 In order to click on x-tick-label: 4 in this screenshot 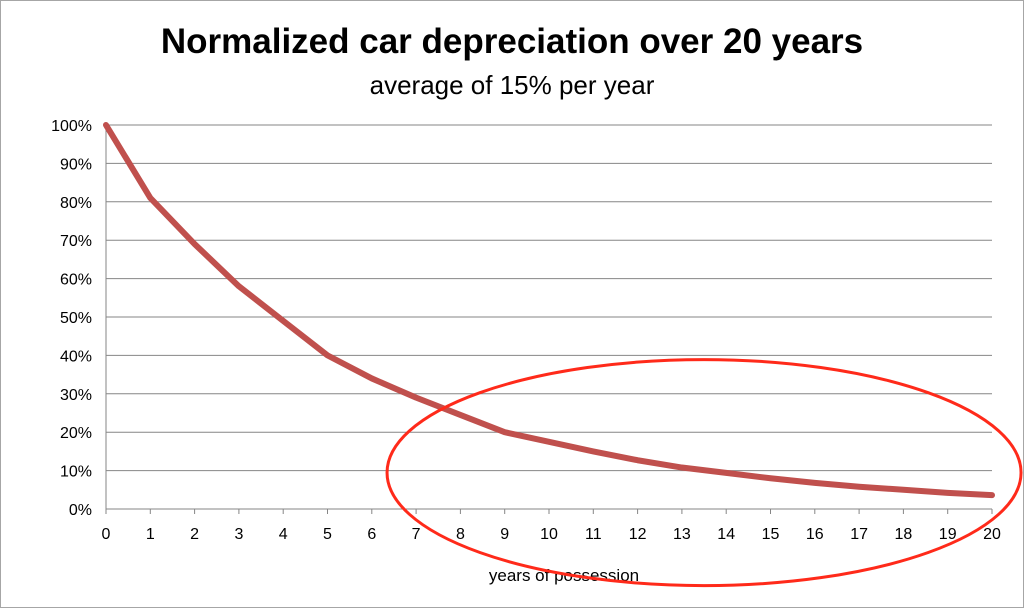, I will do `click(283, 534)`.